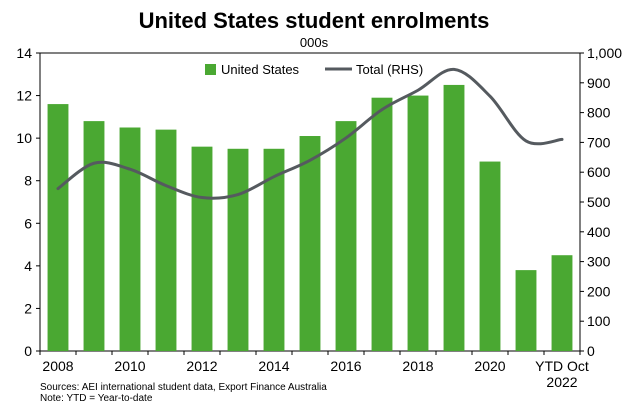  What do you see at coordinates (418, 223) in the screenshot?
I see `bar-2018` at bounding box center [418, 223].